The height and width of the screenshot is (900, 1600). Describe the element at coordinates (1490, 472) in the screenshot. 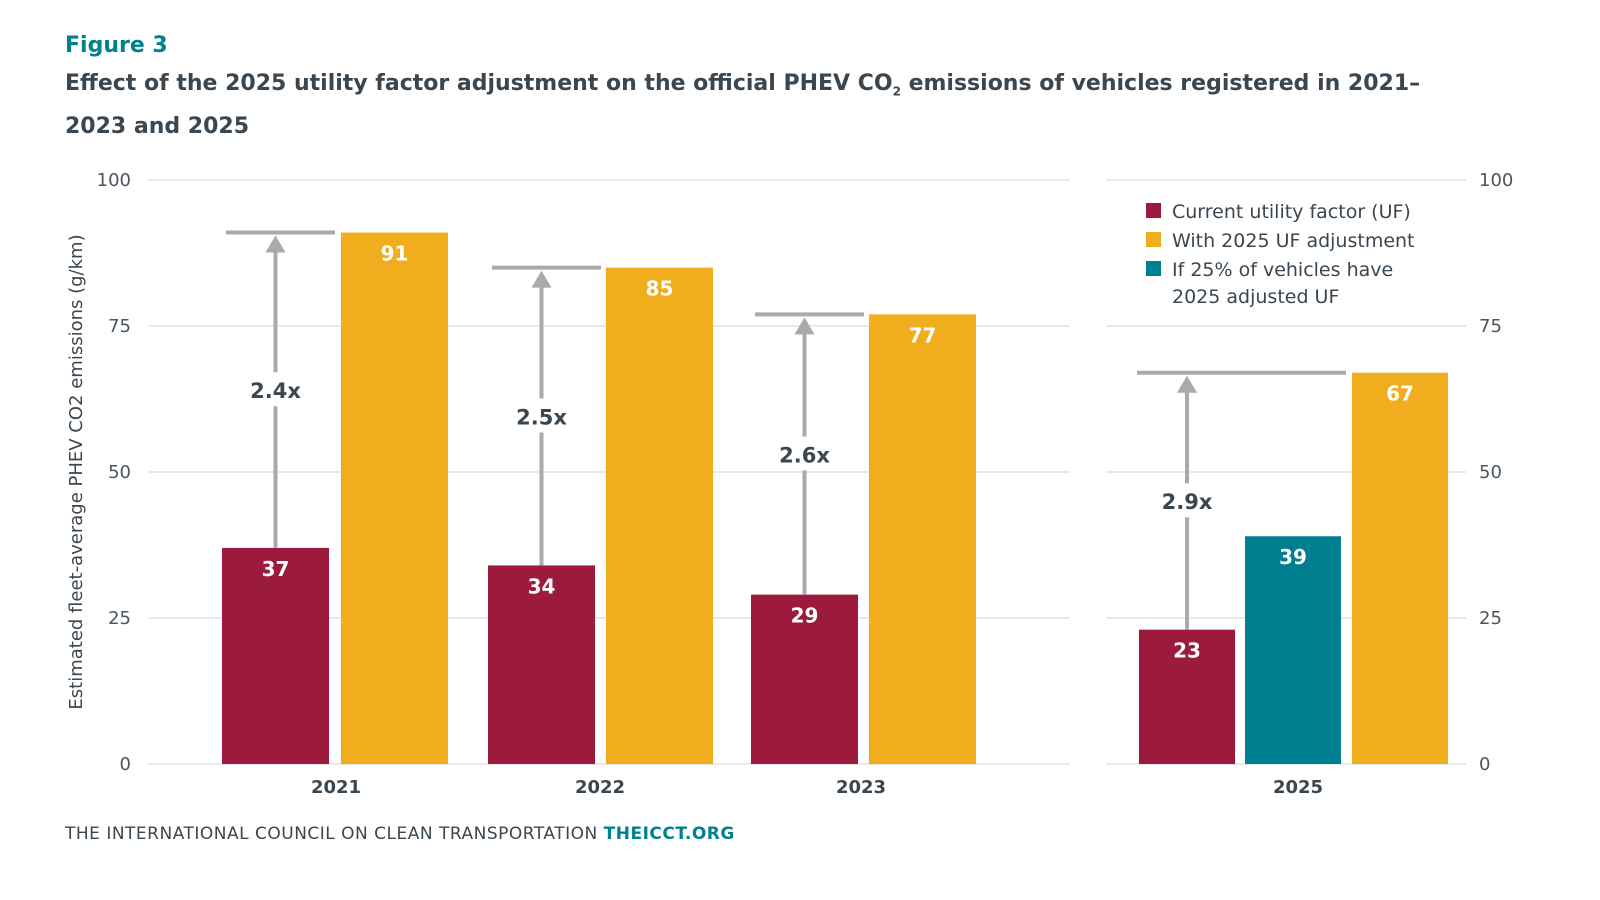

I see `y-tick-label-right: 50` at that location.